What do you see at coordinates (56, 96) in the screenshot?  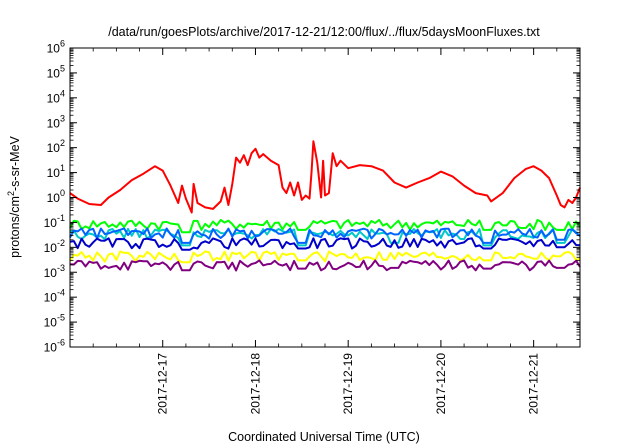 I see `y-tick-label: 10⁴` at bounding box center [56, 96].